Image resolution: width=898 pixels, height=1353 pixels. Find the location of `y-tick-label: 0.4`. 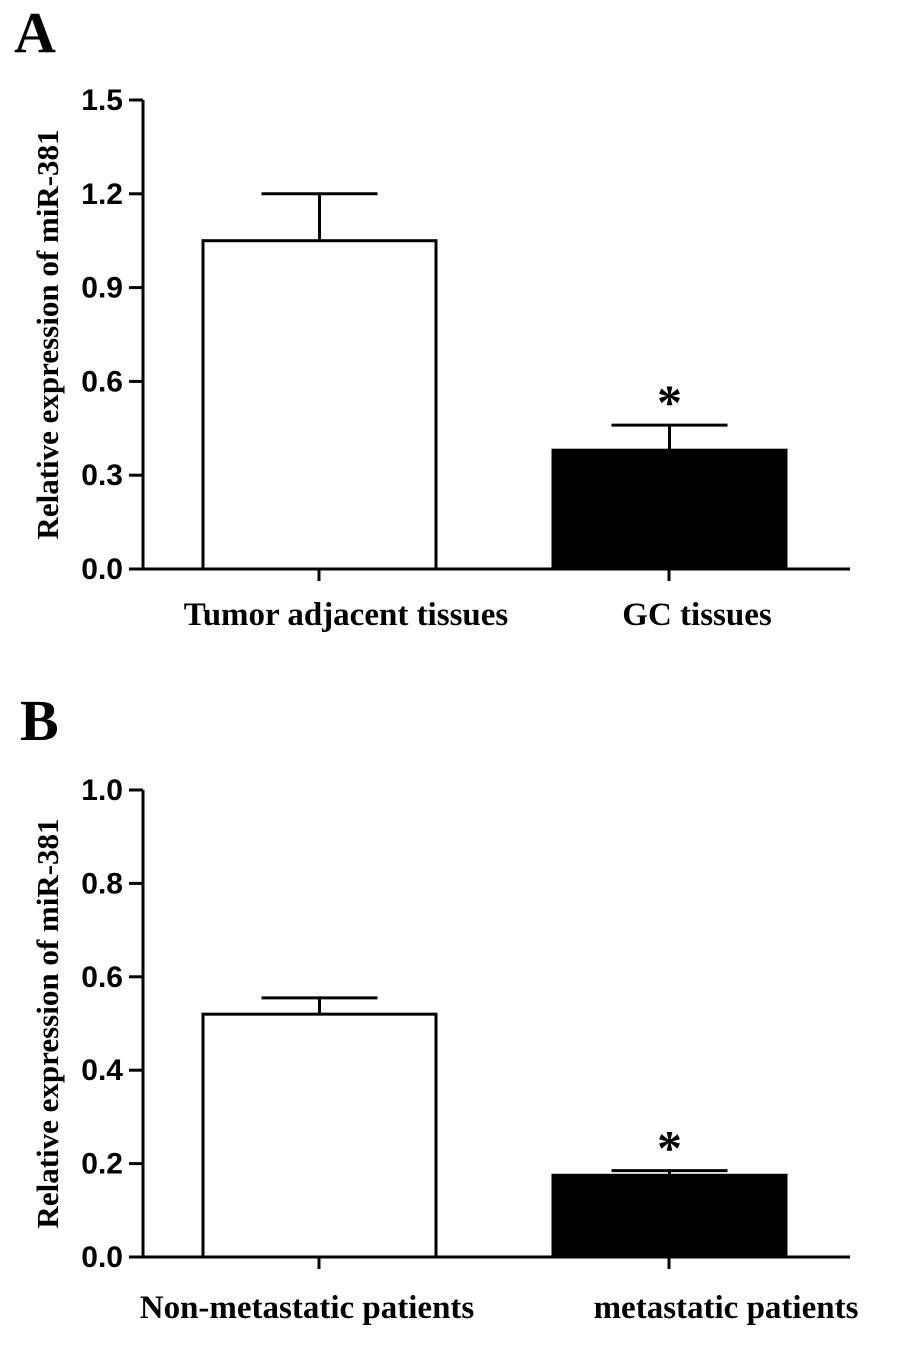

y-tick-label: 0.4 is located at coordinates (102, 1070).